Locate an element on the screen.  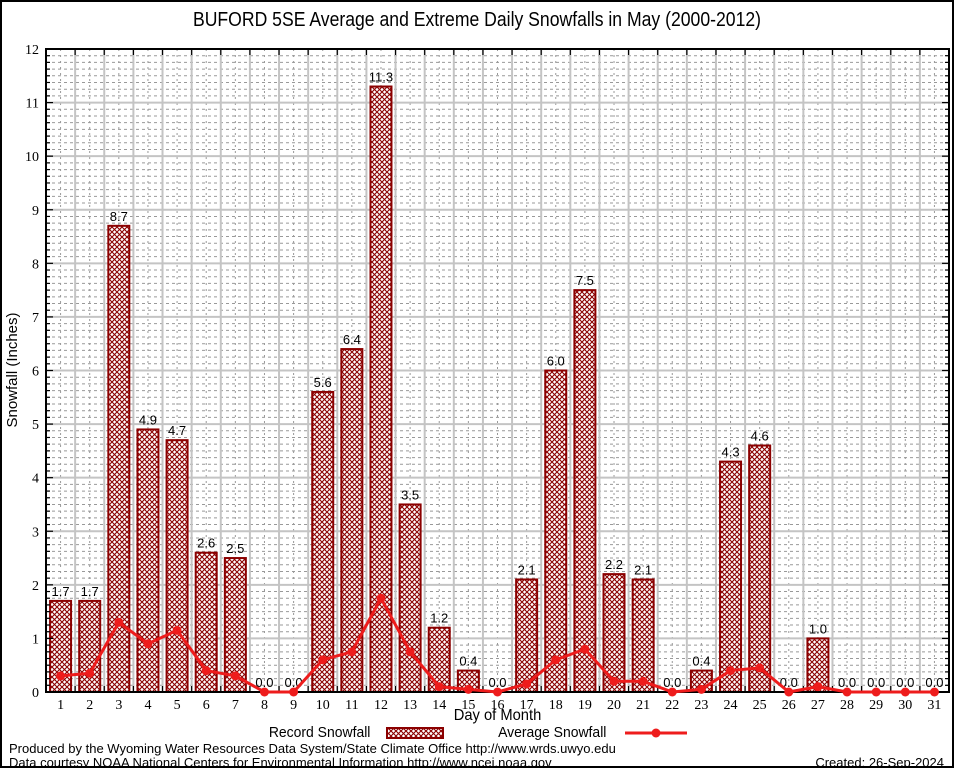
bar-value-label-day-23: 0.4 is located at coordinates (701, 661).